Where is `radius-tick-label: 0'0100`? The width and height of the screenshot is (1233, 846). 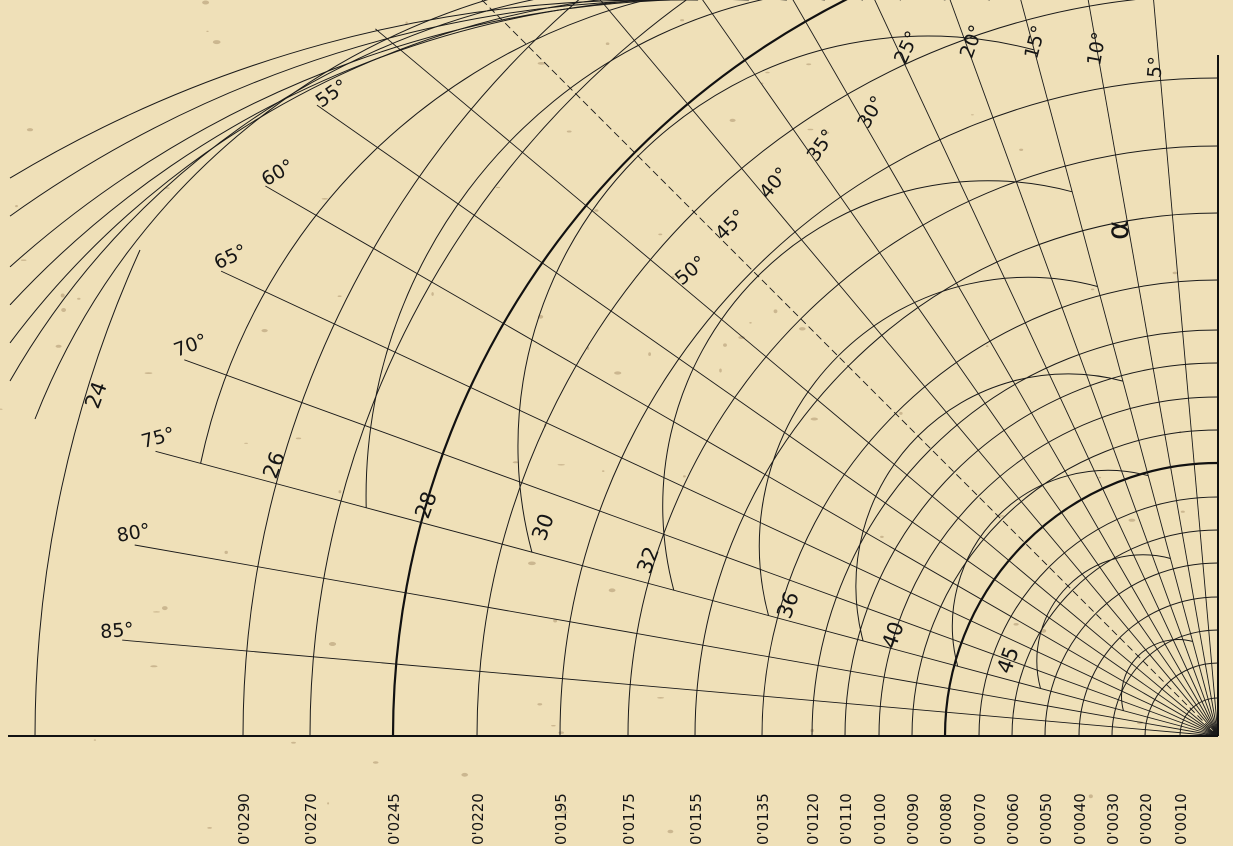
radius-tick-label: 0'0100 is located at coordinates (880, 819).